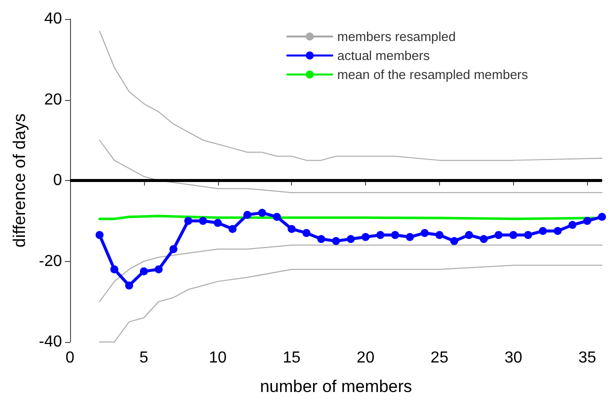  Describe the element at coordinates (383, 55) in the screenshot. I see `legend-label: actual members` at that location.